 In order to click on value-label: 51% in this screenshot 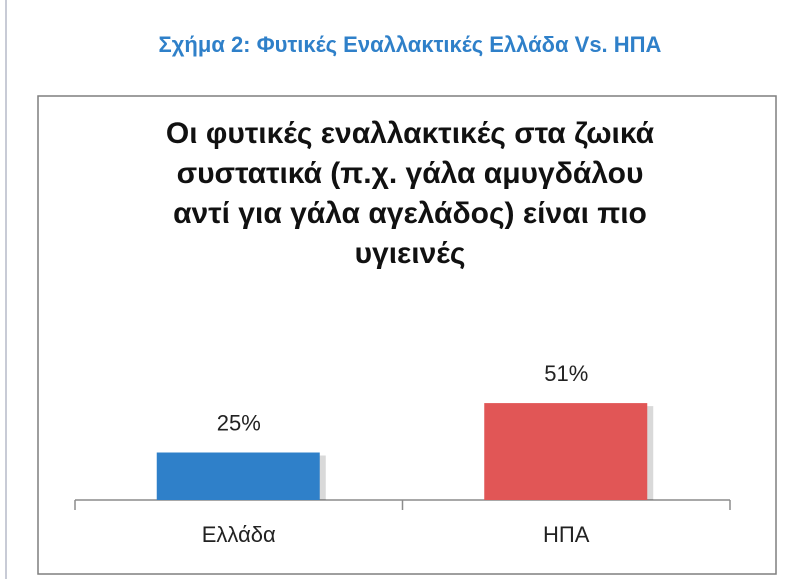, I will do `click(566, 373)`.